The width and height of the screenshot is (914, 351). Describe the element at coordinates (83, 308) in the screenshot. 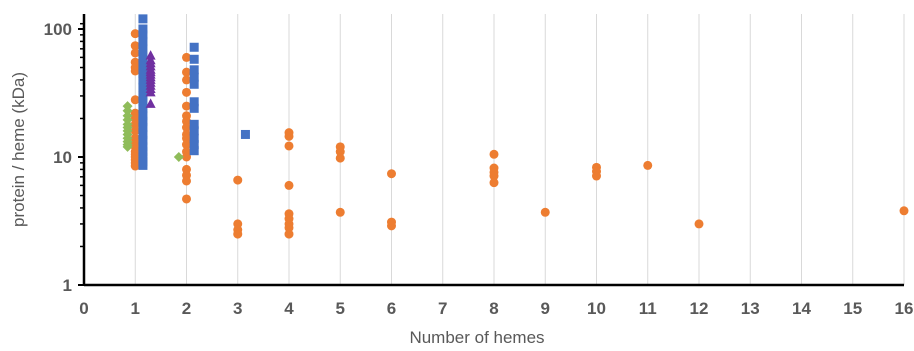

I see `x-tick-label-0: 0` at that location.